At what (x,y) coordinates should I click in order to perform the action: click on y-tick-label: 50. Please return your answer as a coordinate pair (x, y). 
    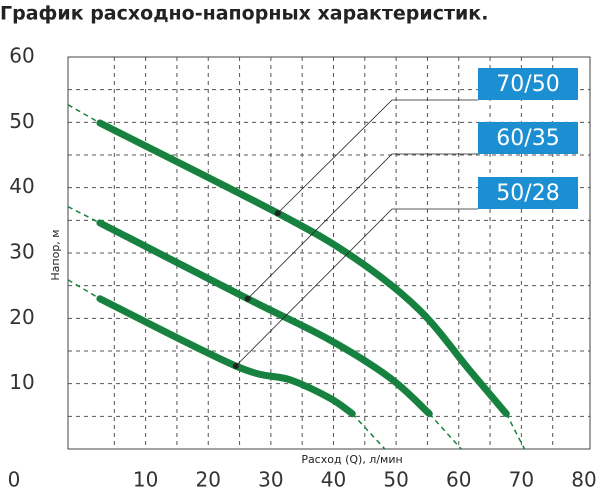
    Looking at the image, I should click on (21, 121).